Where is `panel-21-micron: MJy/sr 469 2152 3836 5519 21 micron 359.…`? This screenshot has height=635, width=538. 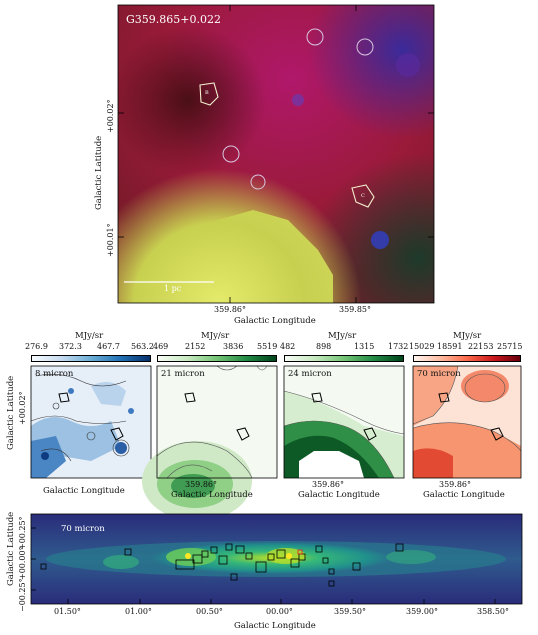
panel-21-micron: MJy/sr 469 2152 3836 5519 21 micron 359.… is located at coordinates (210, 426).